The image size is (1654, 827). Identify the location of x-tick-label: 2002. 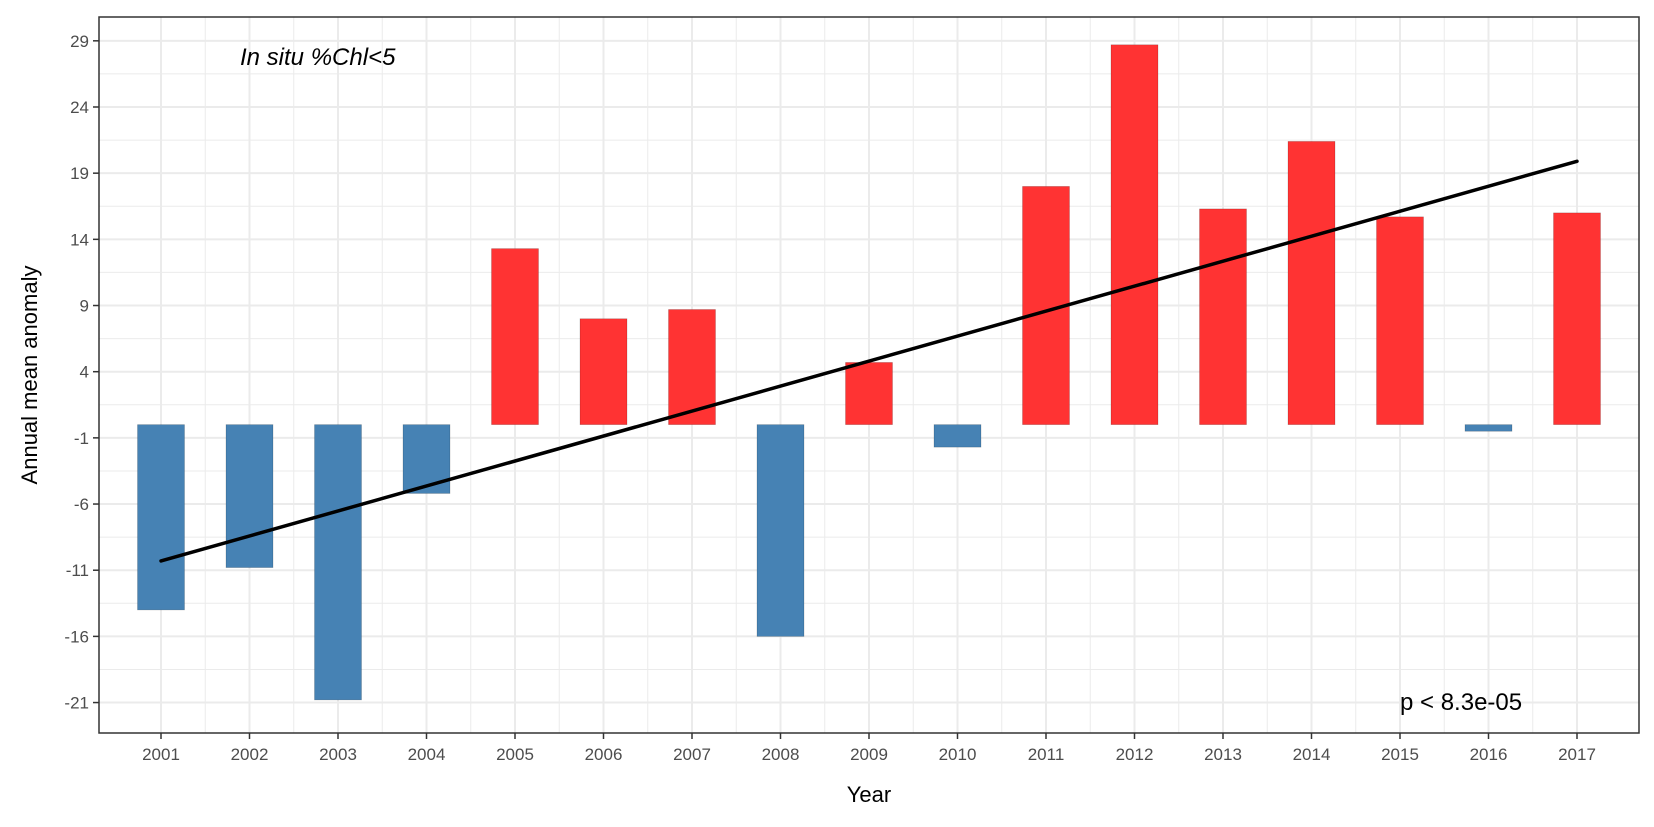
(250, 754).